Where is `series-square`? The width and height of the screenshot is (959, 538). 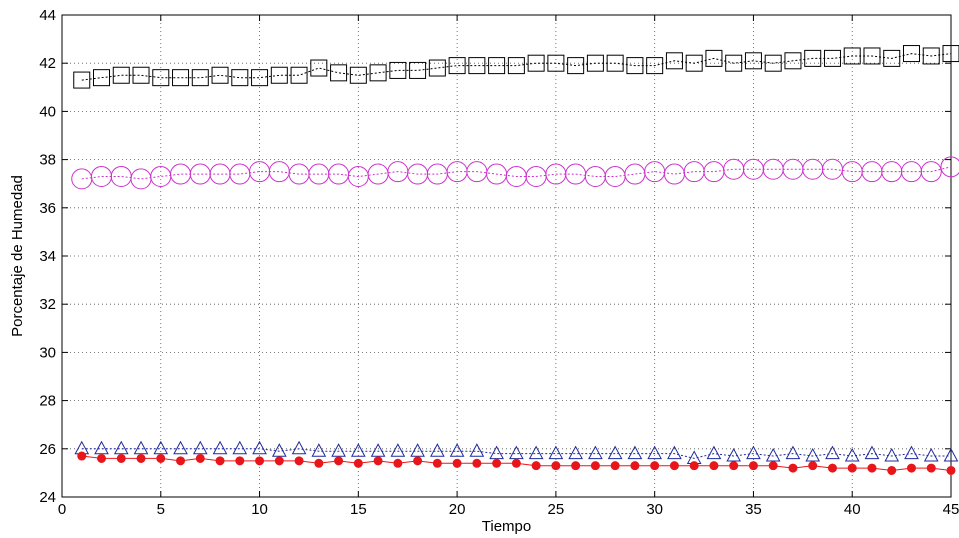
series-square is located at coordinates (516, 67).